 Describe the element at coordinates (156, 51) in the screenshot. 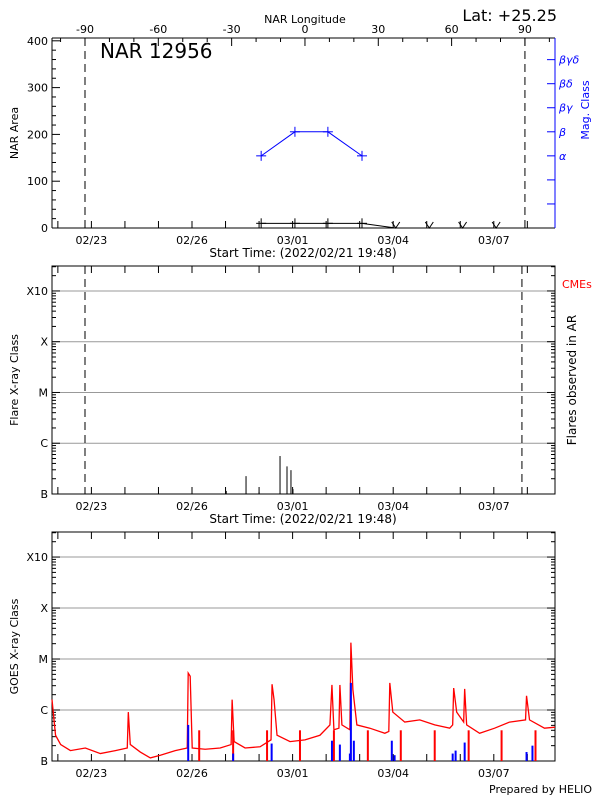

I see `region-title: NAR 12956` at that location.